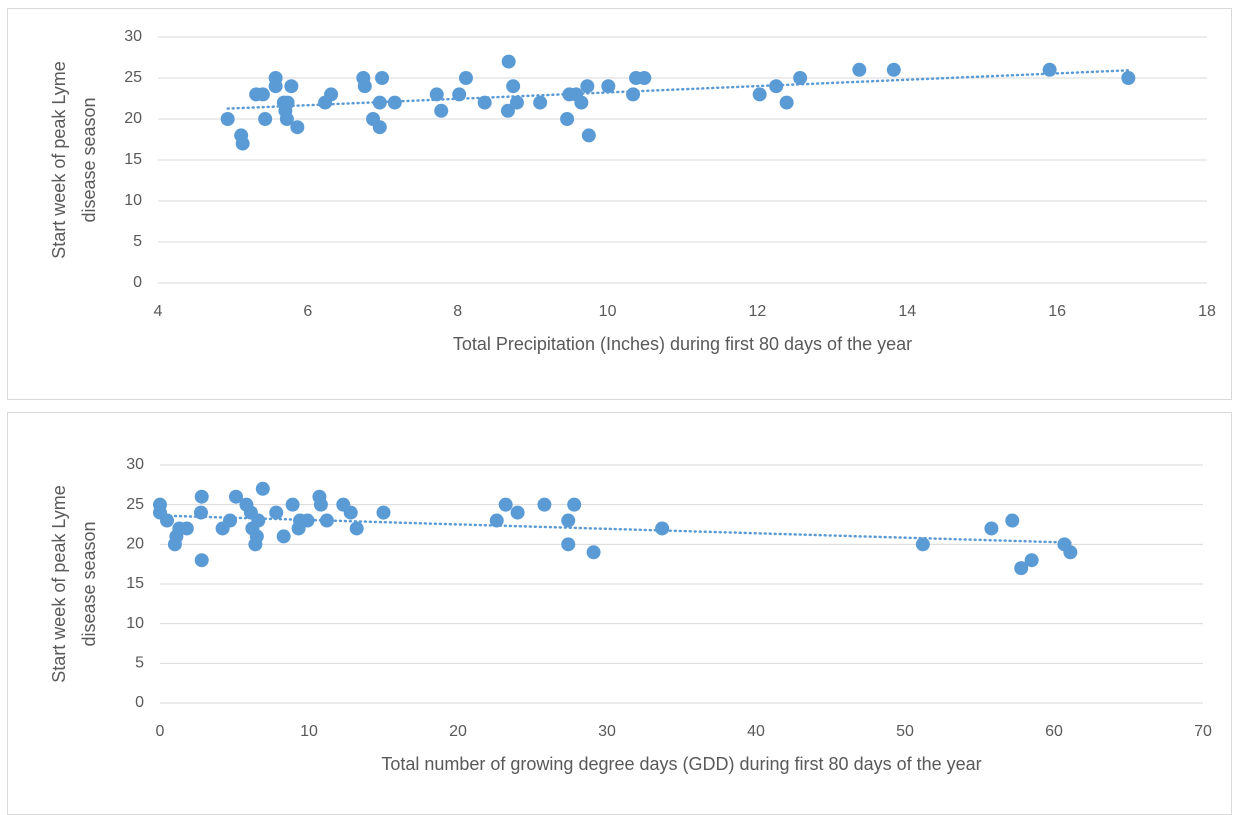 Image resolution: width=1233 pixels, height=815 pixels. Describe the element at coordinates (907, 311) in the screenshot. I see `x-tick-label: 14` at that location.